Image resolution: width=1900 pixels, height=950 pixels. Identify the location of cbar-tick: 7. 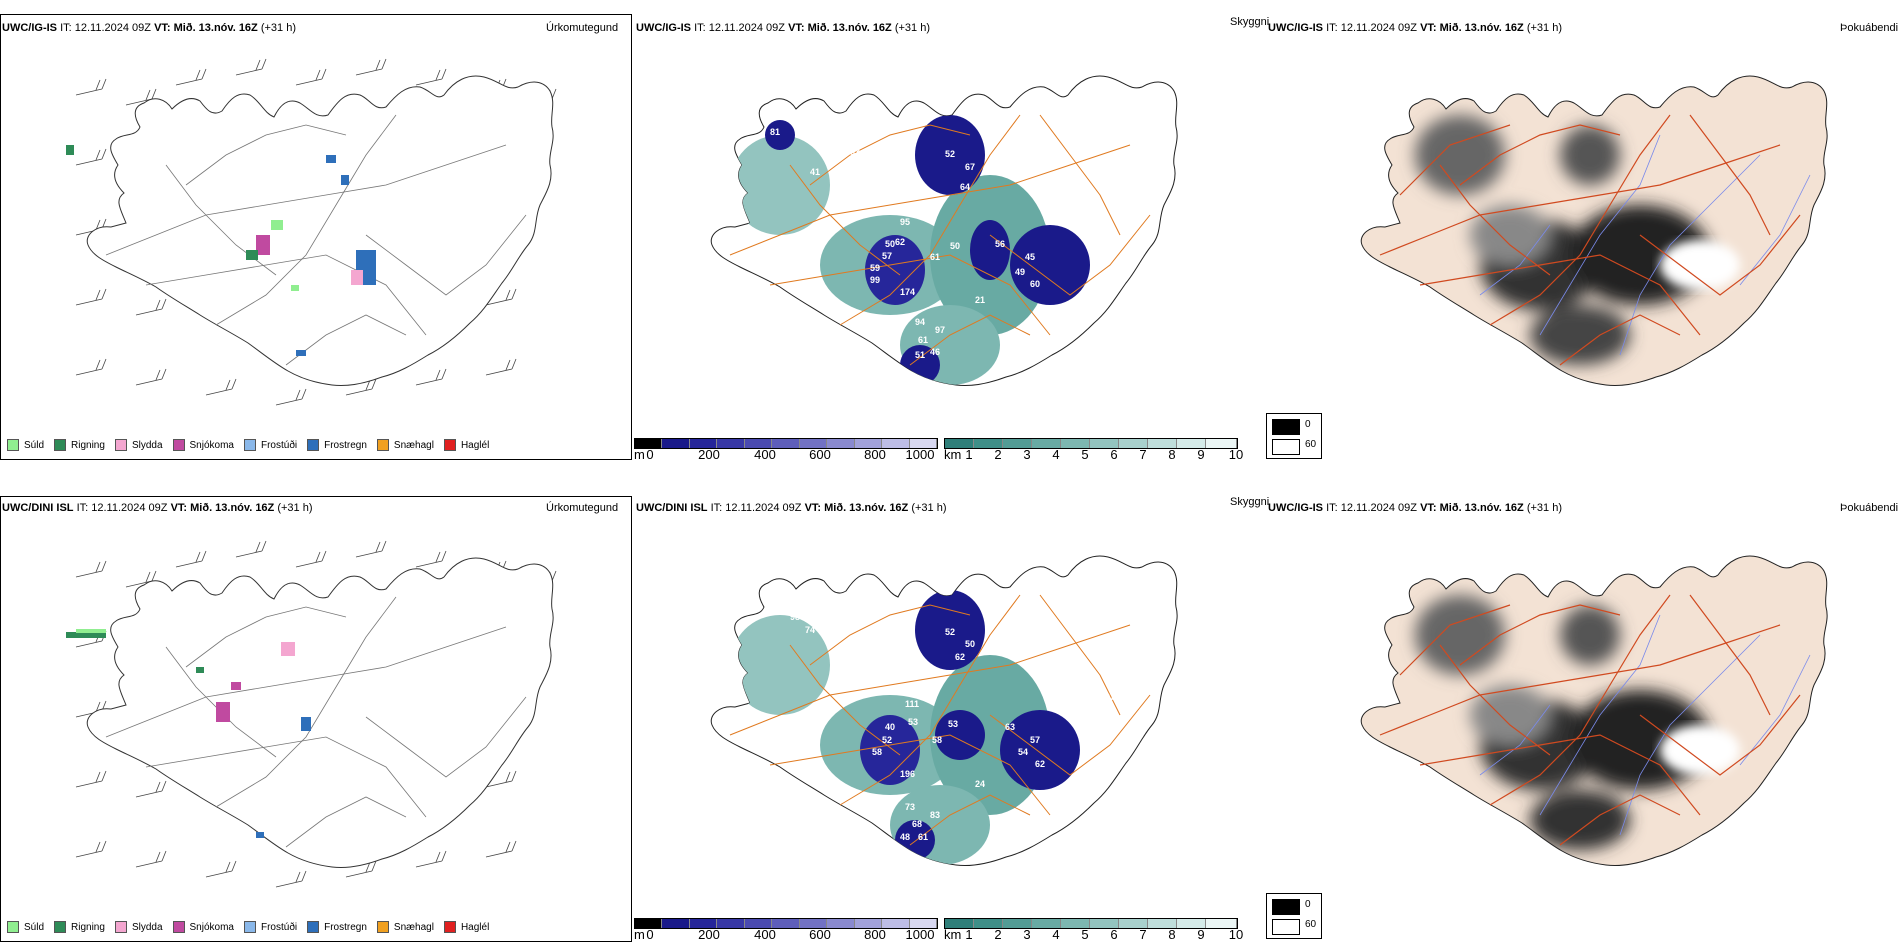
(1143, 934).